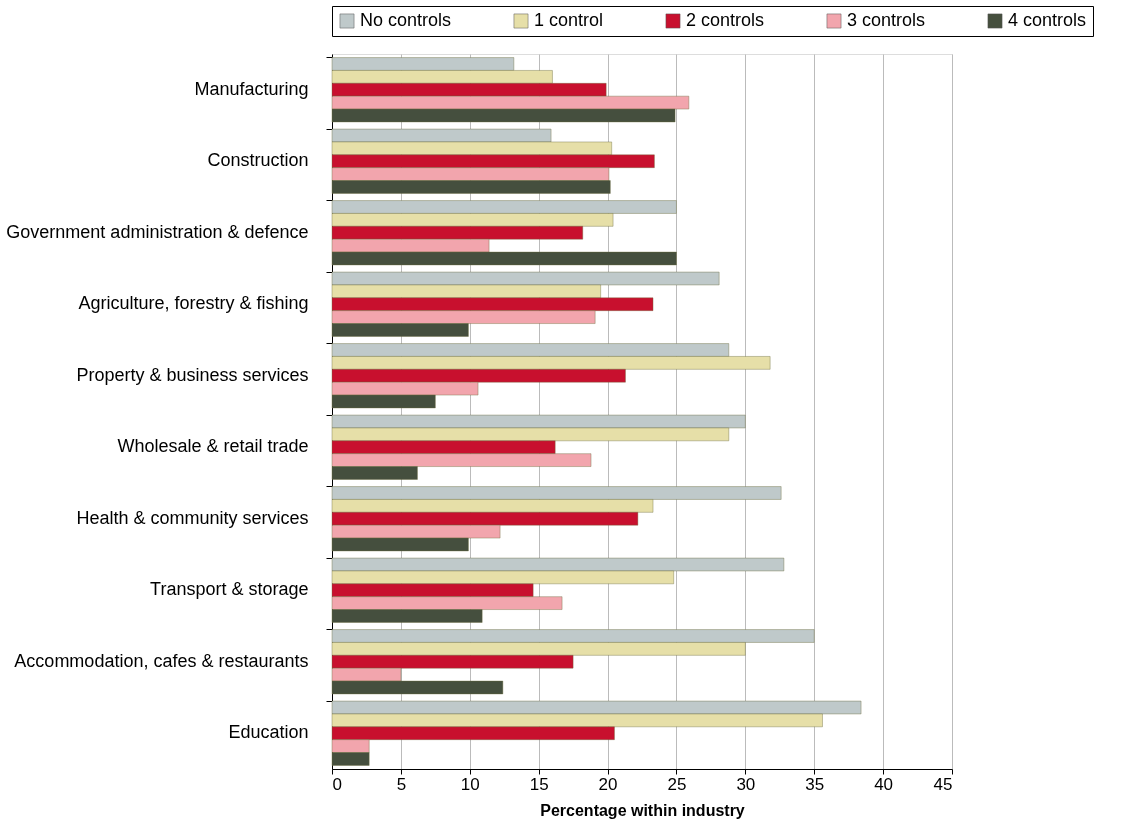 The height and width of the screenshot is (834, 1147). Describe the element at coordinates (213, 446) in the screenshot. I see `y-tick-label: Wholesale & retail trade` at that location.